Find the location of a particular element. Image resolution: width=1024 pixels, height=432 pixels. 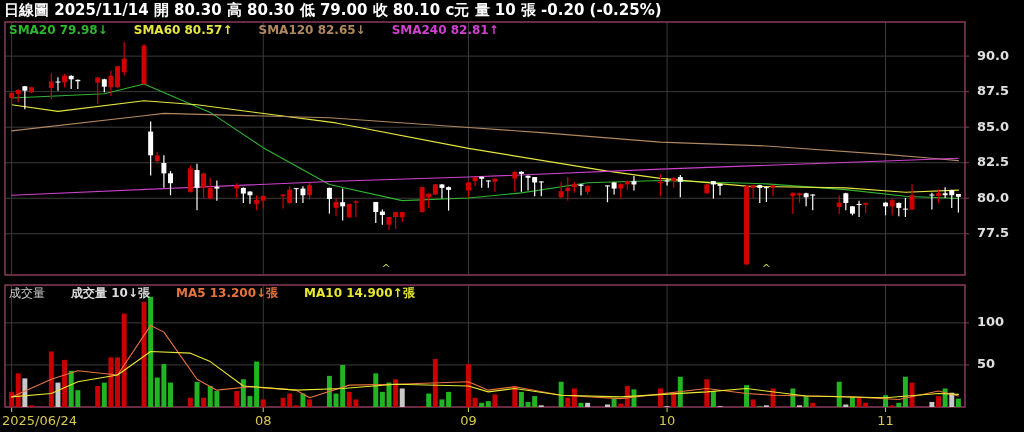

text: SMA20 79.98↓ is located at coordinates (58, 30).